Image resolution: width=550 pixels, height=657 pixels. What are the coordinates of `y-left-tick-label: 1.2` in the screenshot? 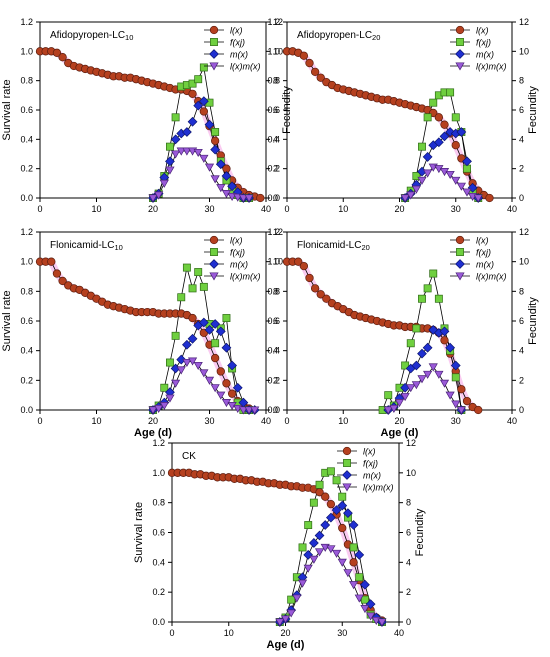 It's located at (273, 22).